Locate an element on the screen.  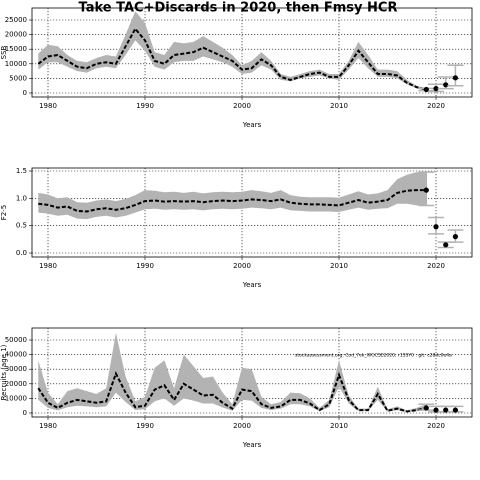
y-tick-label: 40000 is located at coordinates (16, 355).